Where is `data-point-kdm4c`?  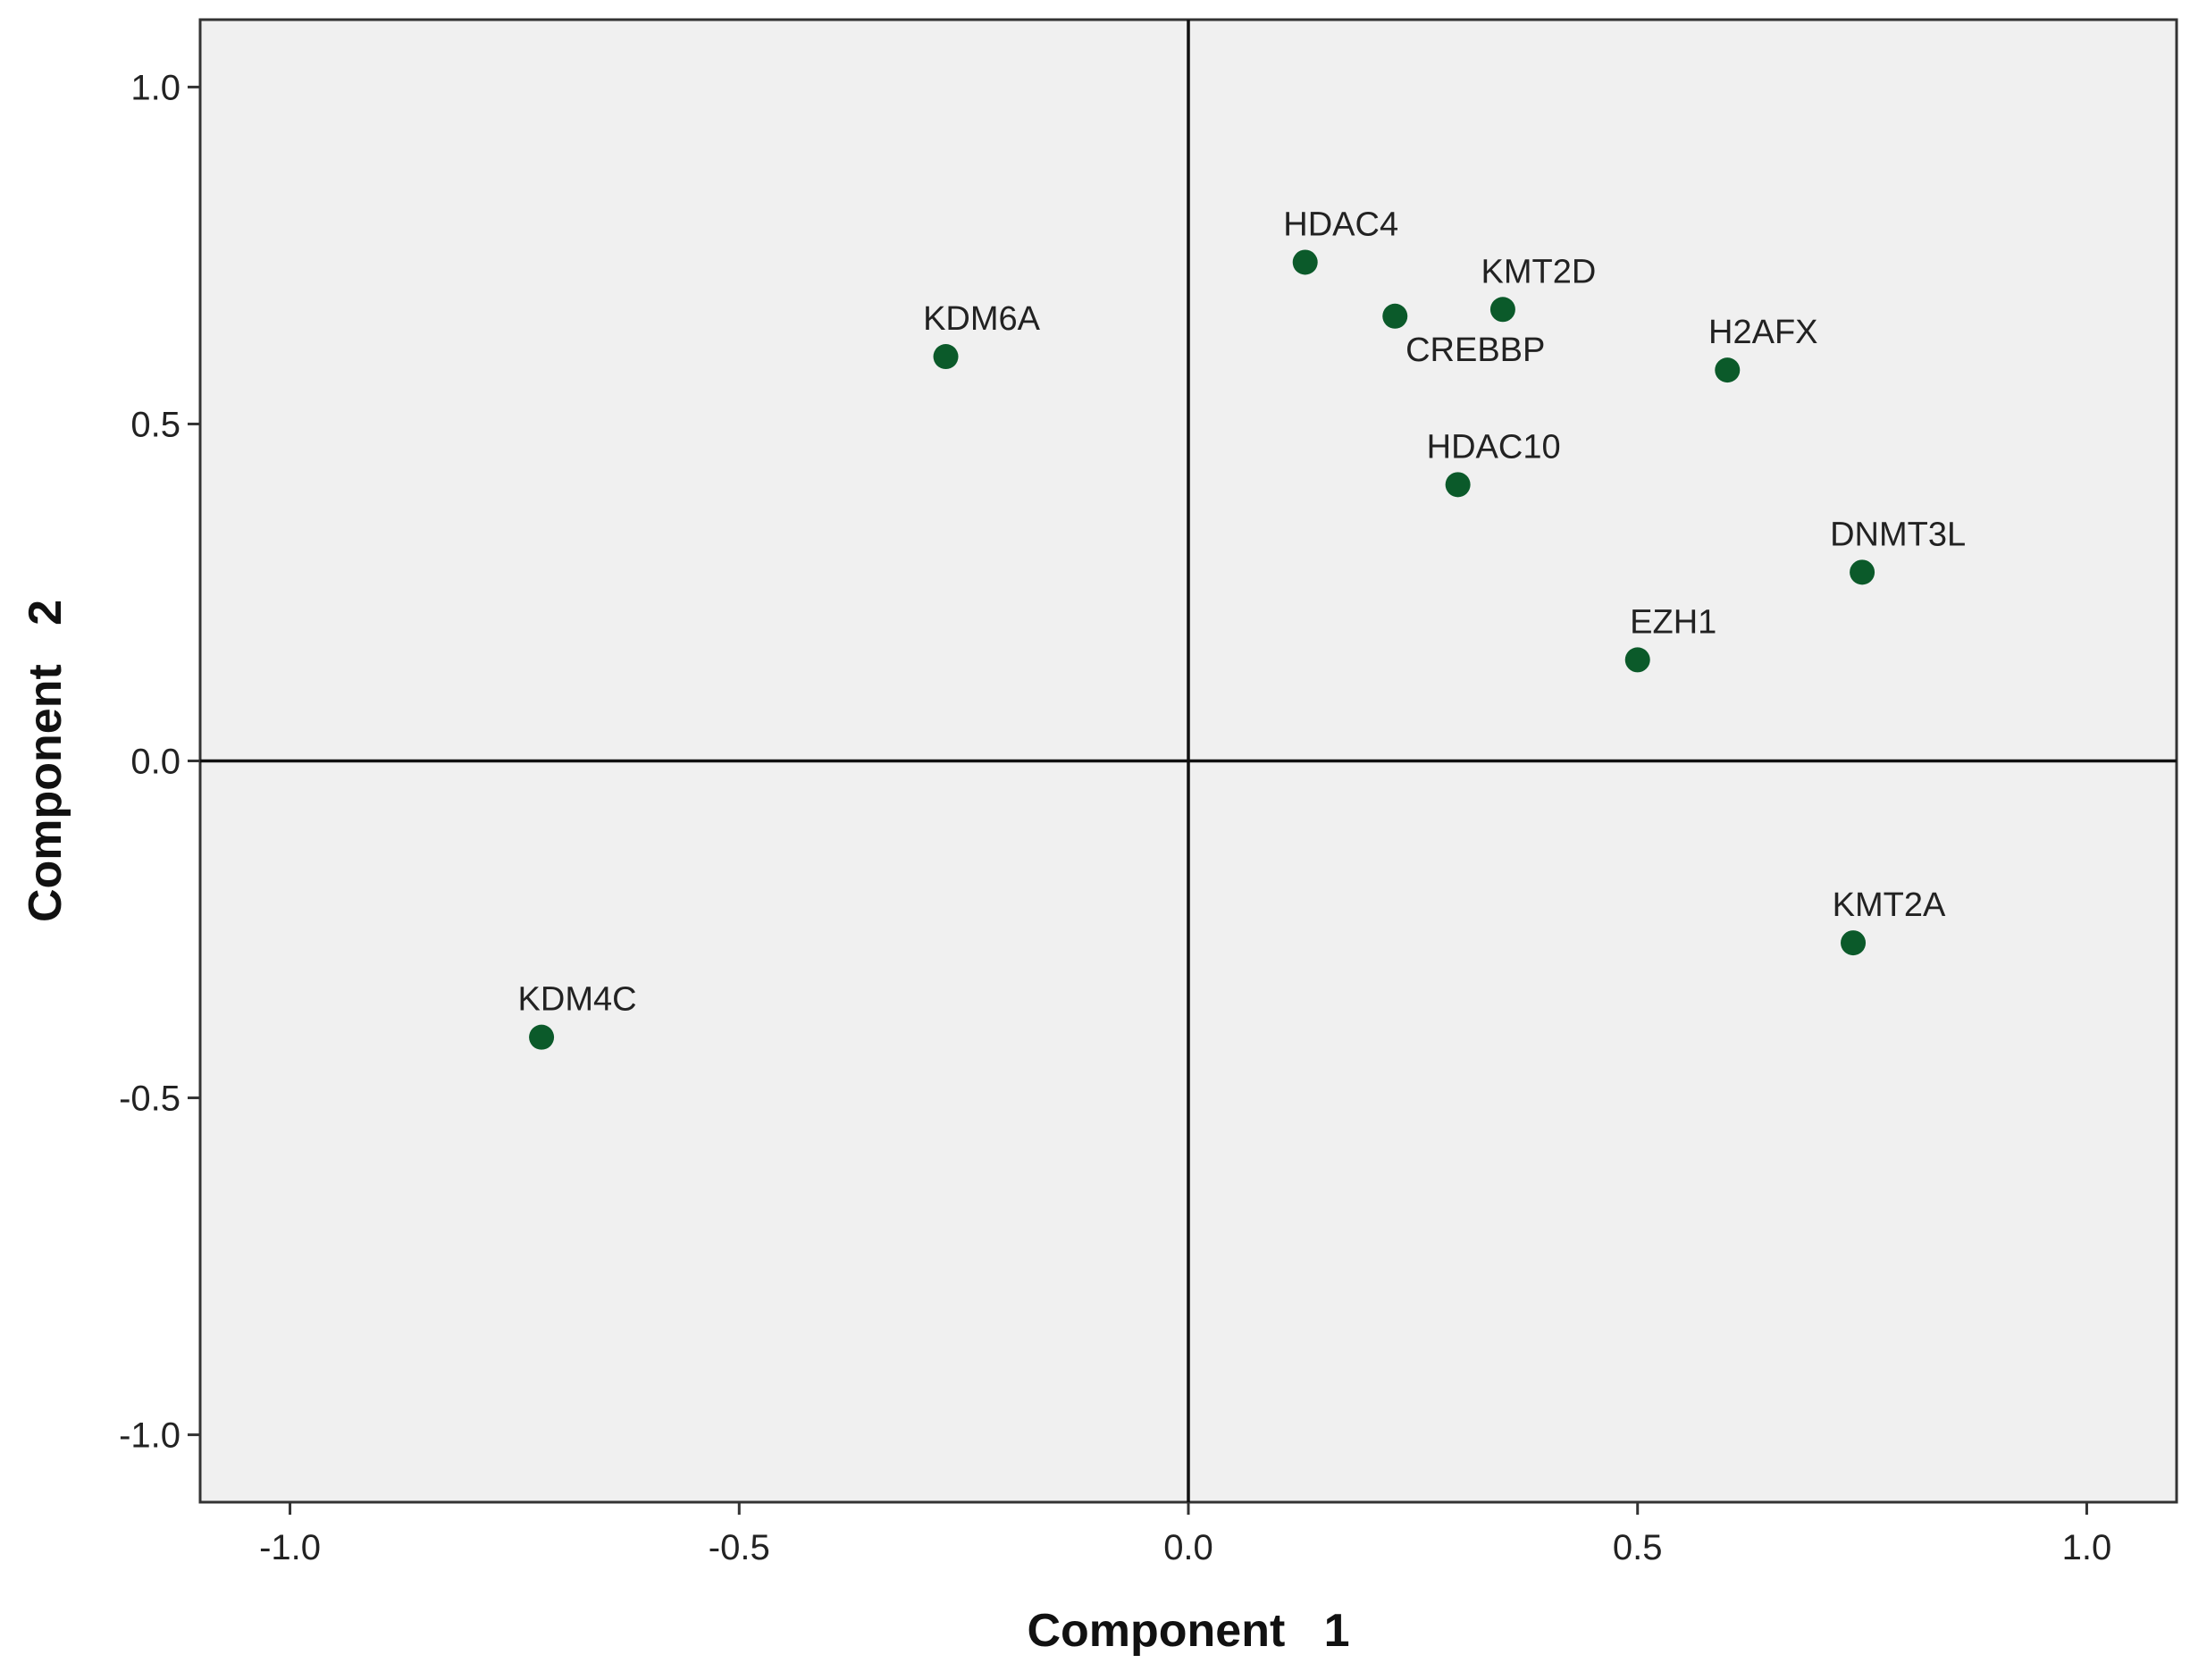
data-point-kdm4c is located at coordinates (542, 1037).